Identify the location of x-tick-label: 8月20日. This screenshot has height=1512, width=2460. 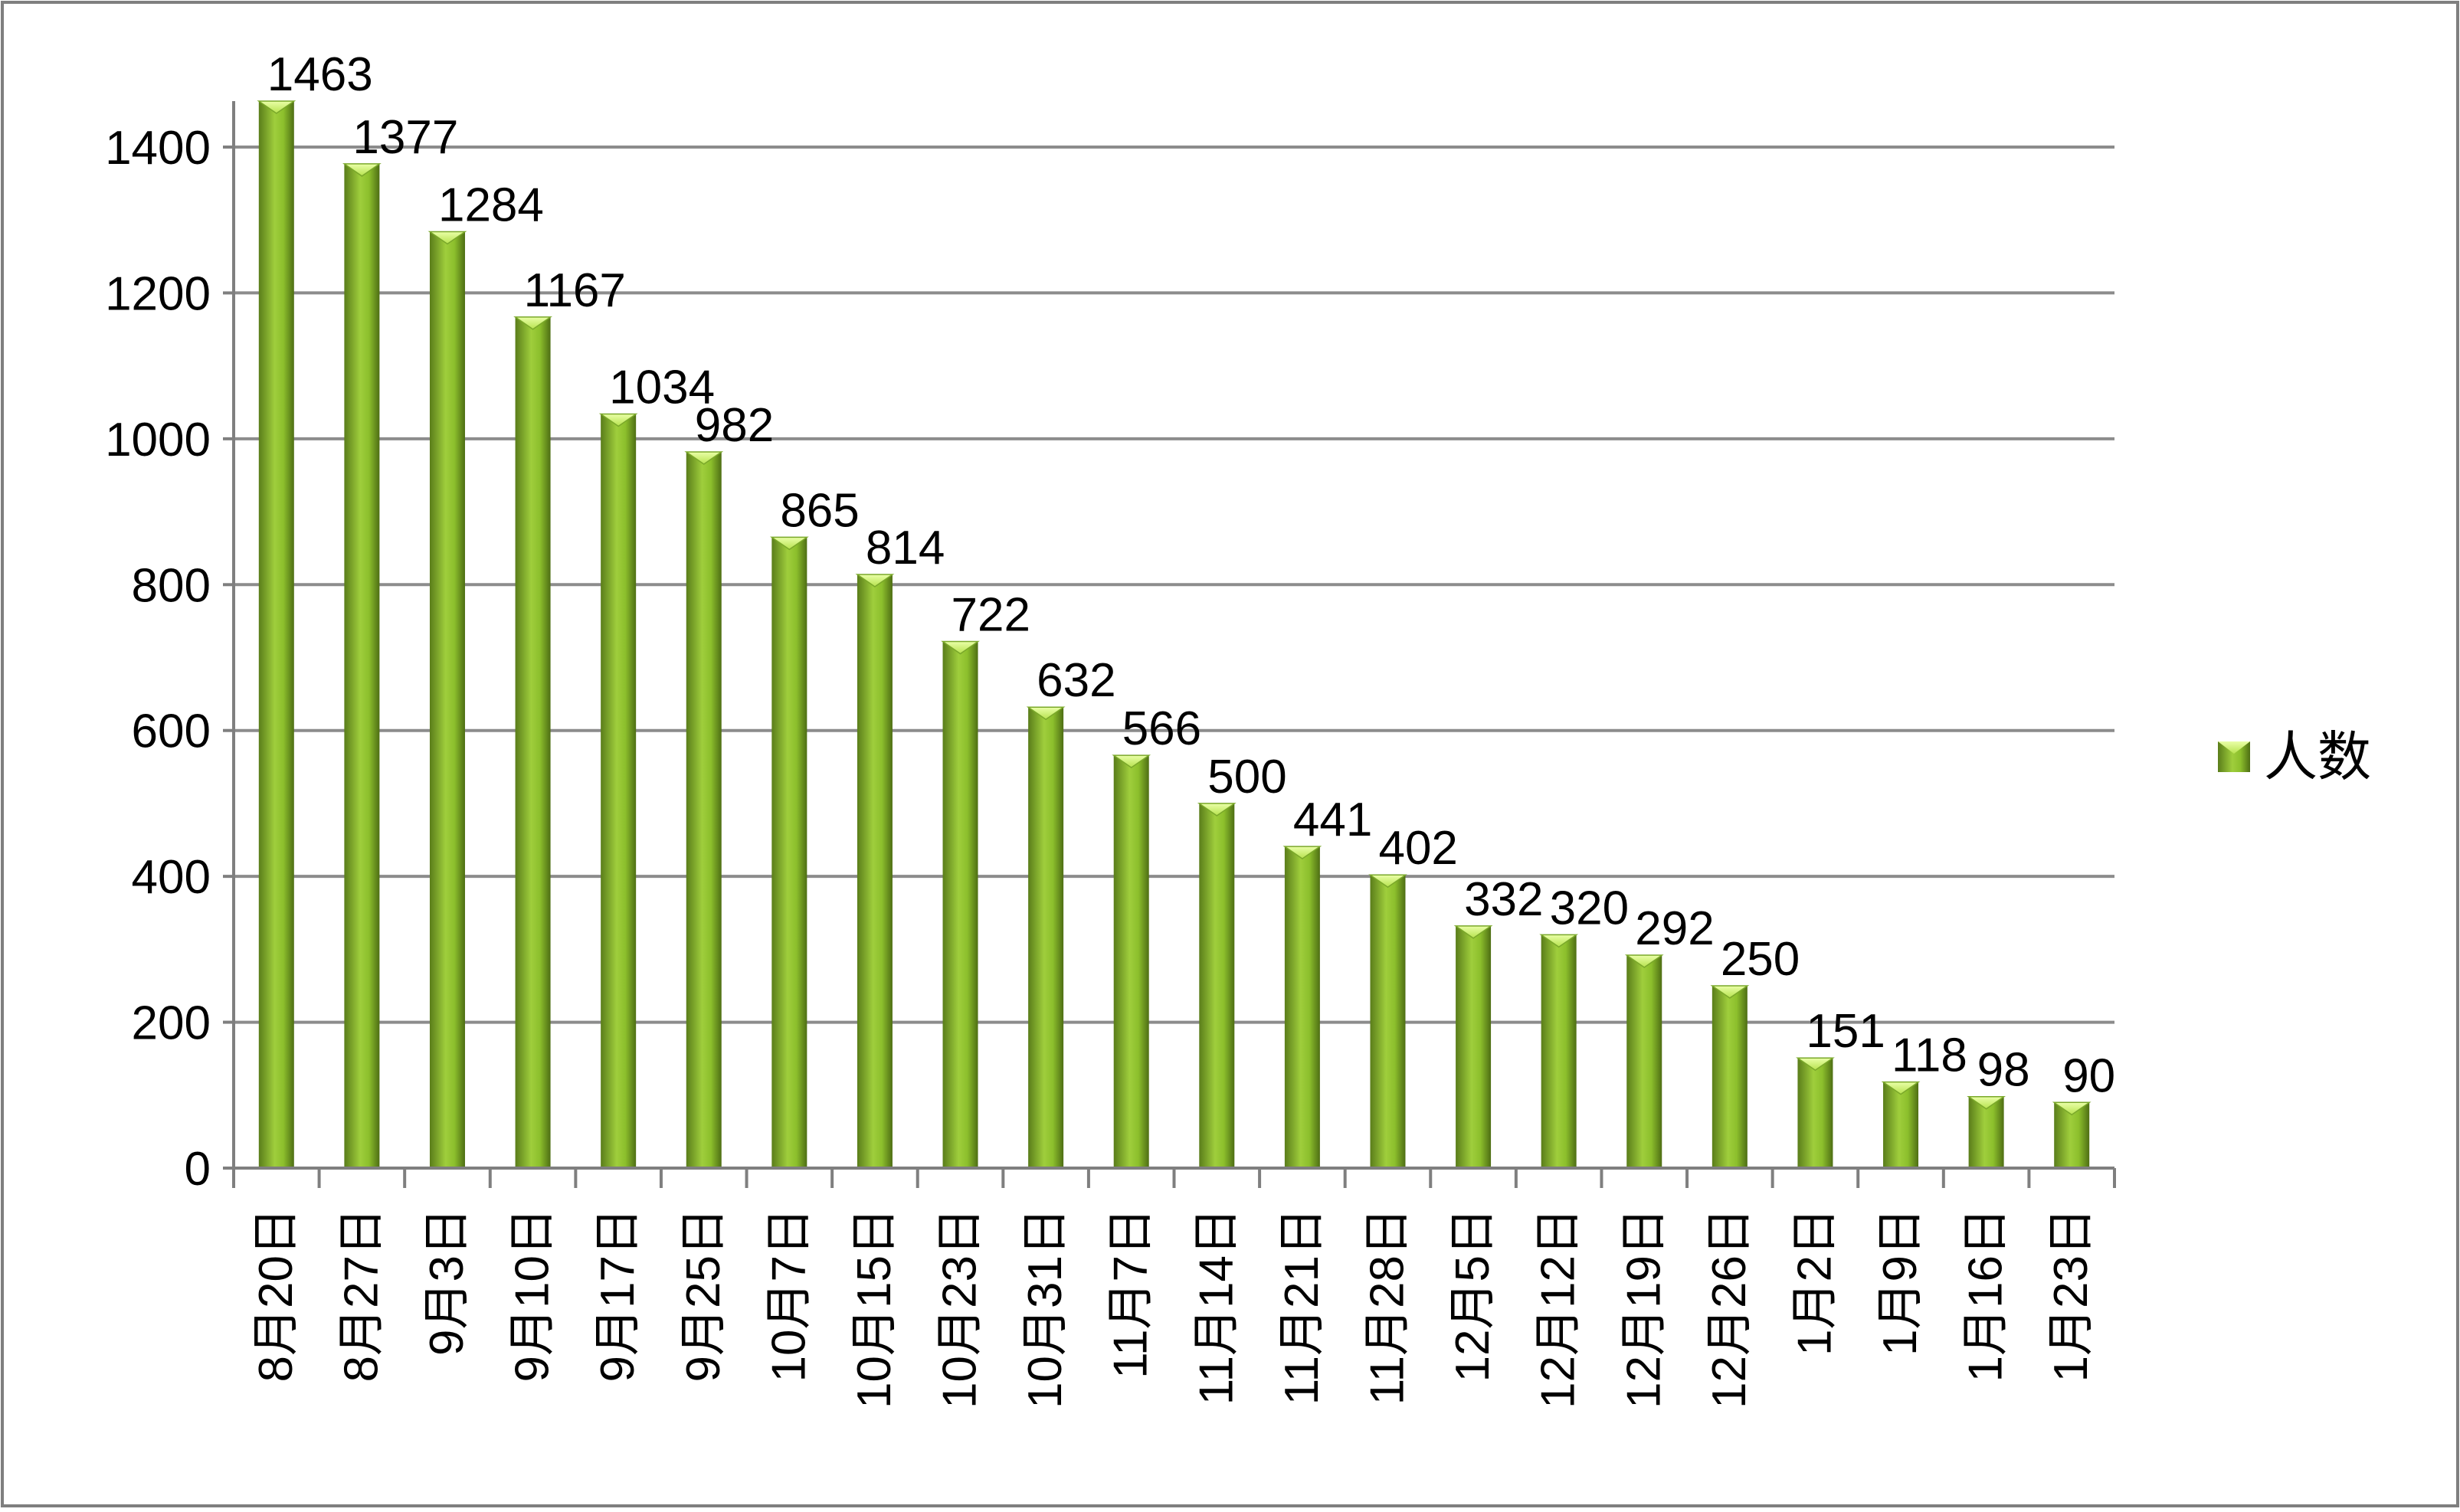
(276, 1295).